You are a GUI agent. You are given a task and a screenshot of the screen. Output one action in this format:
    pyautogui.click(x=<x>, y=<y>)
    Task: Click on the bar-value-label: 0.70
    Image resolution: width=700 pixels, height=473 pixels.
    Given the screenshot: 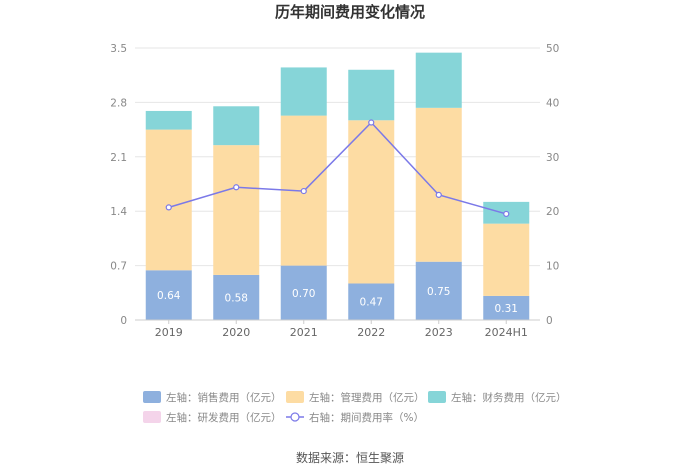 What is the action you would take?
    pyautogui.click(x=303, y=294)
    